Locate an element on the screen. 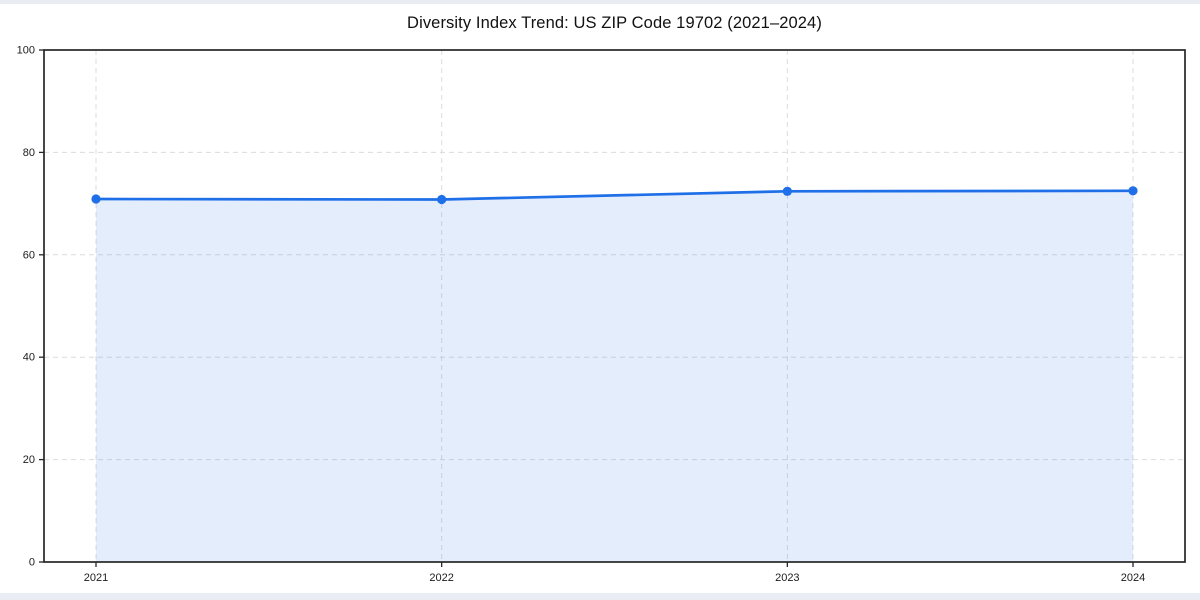 The image size is (1200, 600). y-tick-label: 80 is located at coordinates (29, 153).